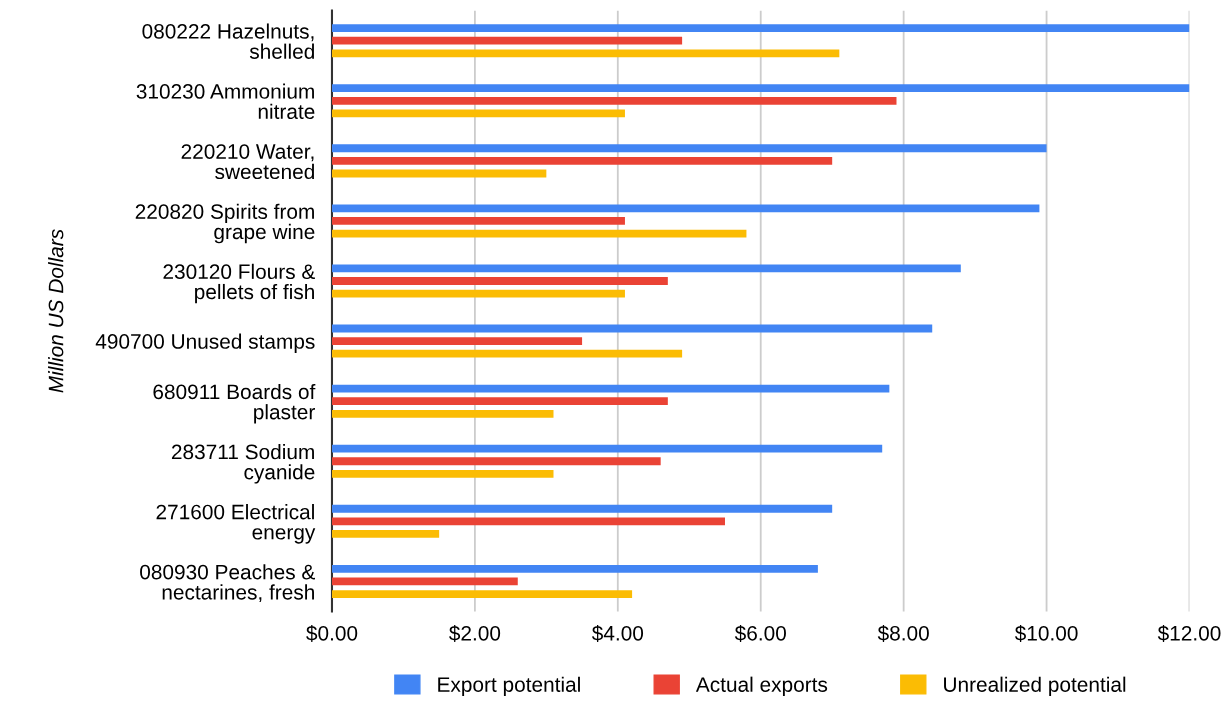 The height and width of the screenshot is (711, 1225). What do you see at coordinates (1189, 633) in the screenshot?
I see `x-tick-label: $12.00` at bounding box center [1189, 633].